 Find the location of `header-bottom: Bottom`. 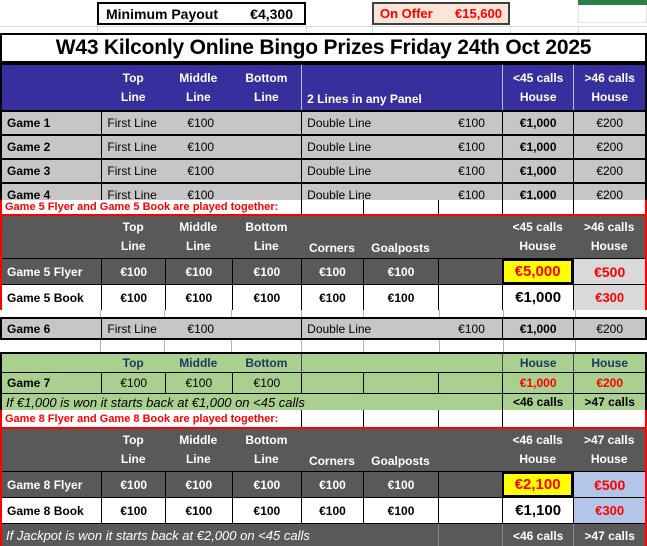

header-bottom: Bottom is located at coordinates (266, 363).